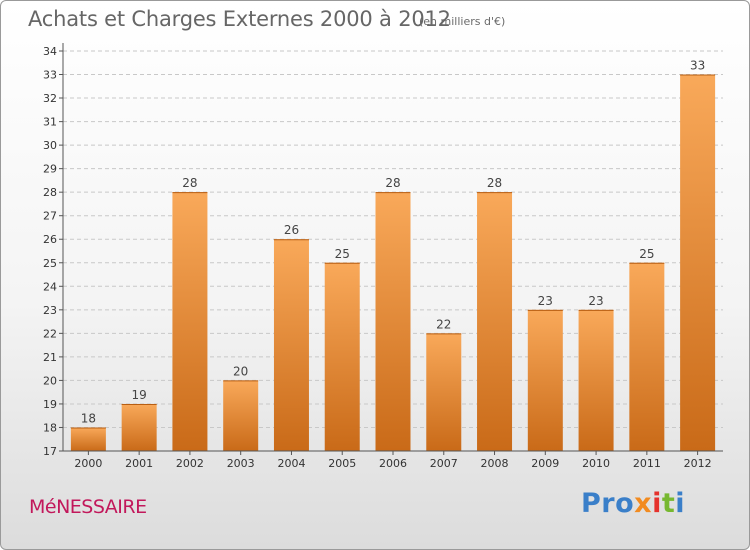  I want to click on y-tick-label: 17, so click(50, 451).